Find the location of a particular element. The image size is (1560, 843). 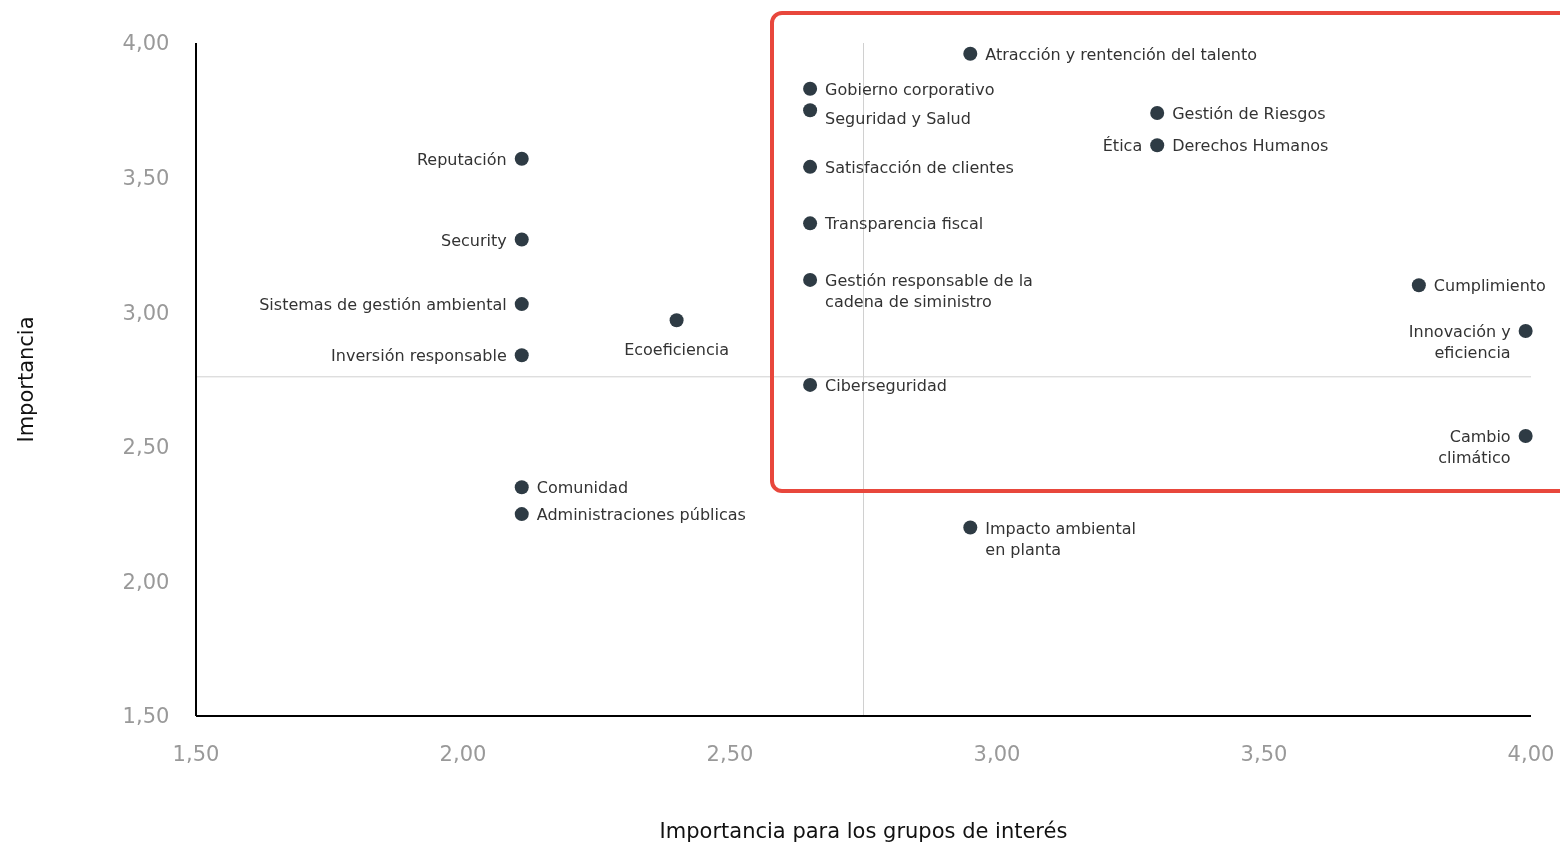

x-axis-title: Importancia para los grupos de interés is located at coordinates (863, 831).